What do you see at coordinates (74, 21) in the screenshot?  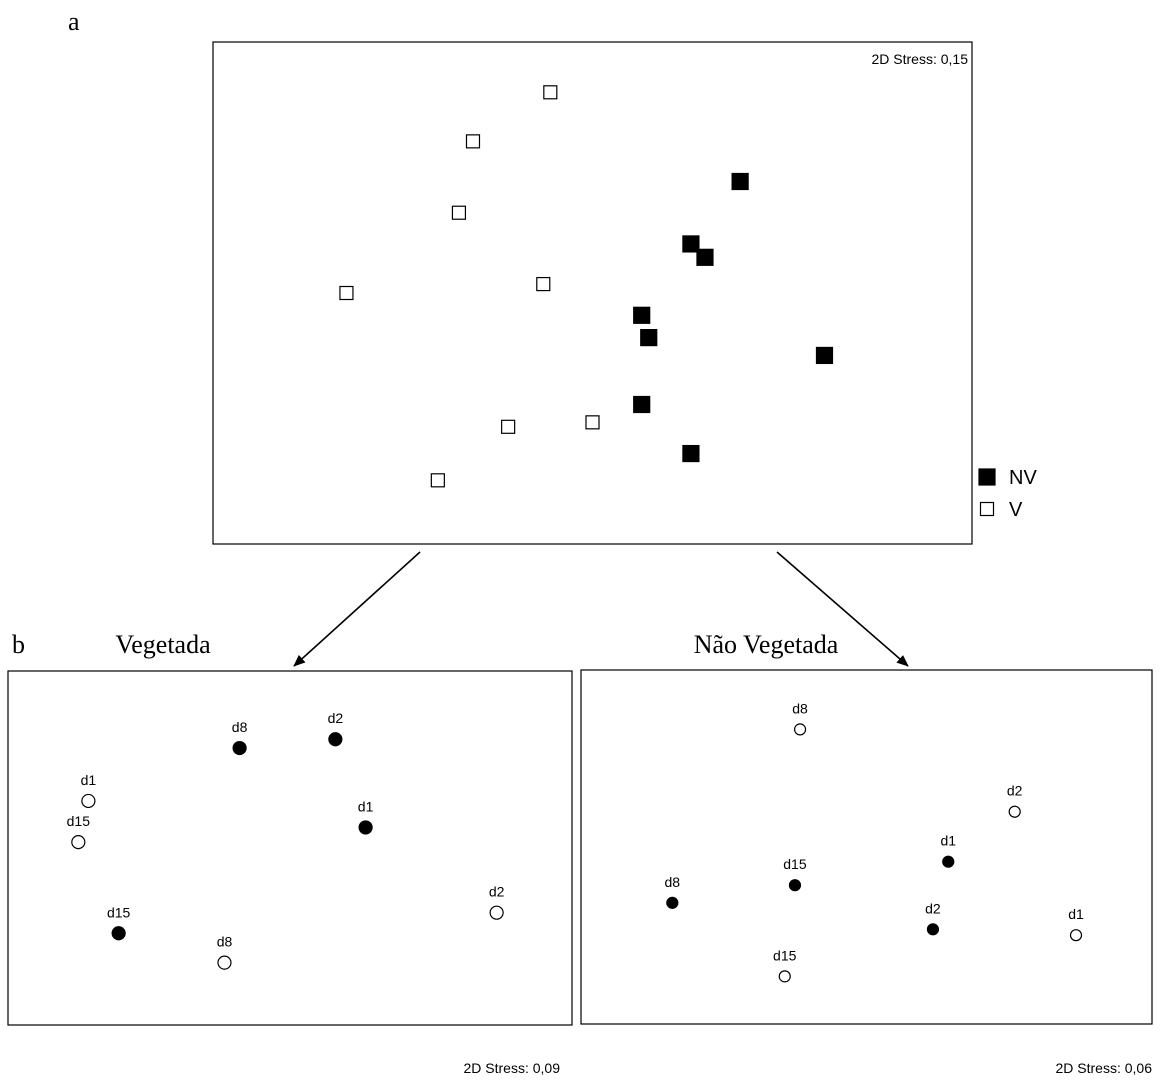 I see `panel-label-a: a` at bounding box center [74, 21].